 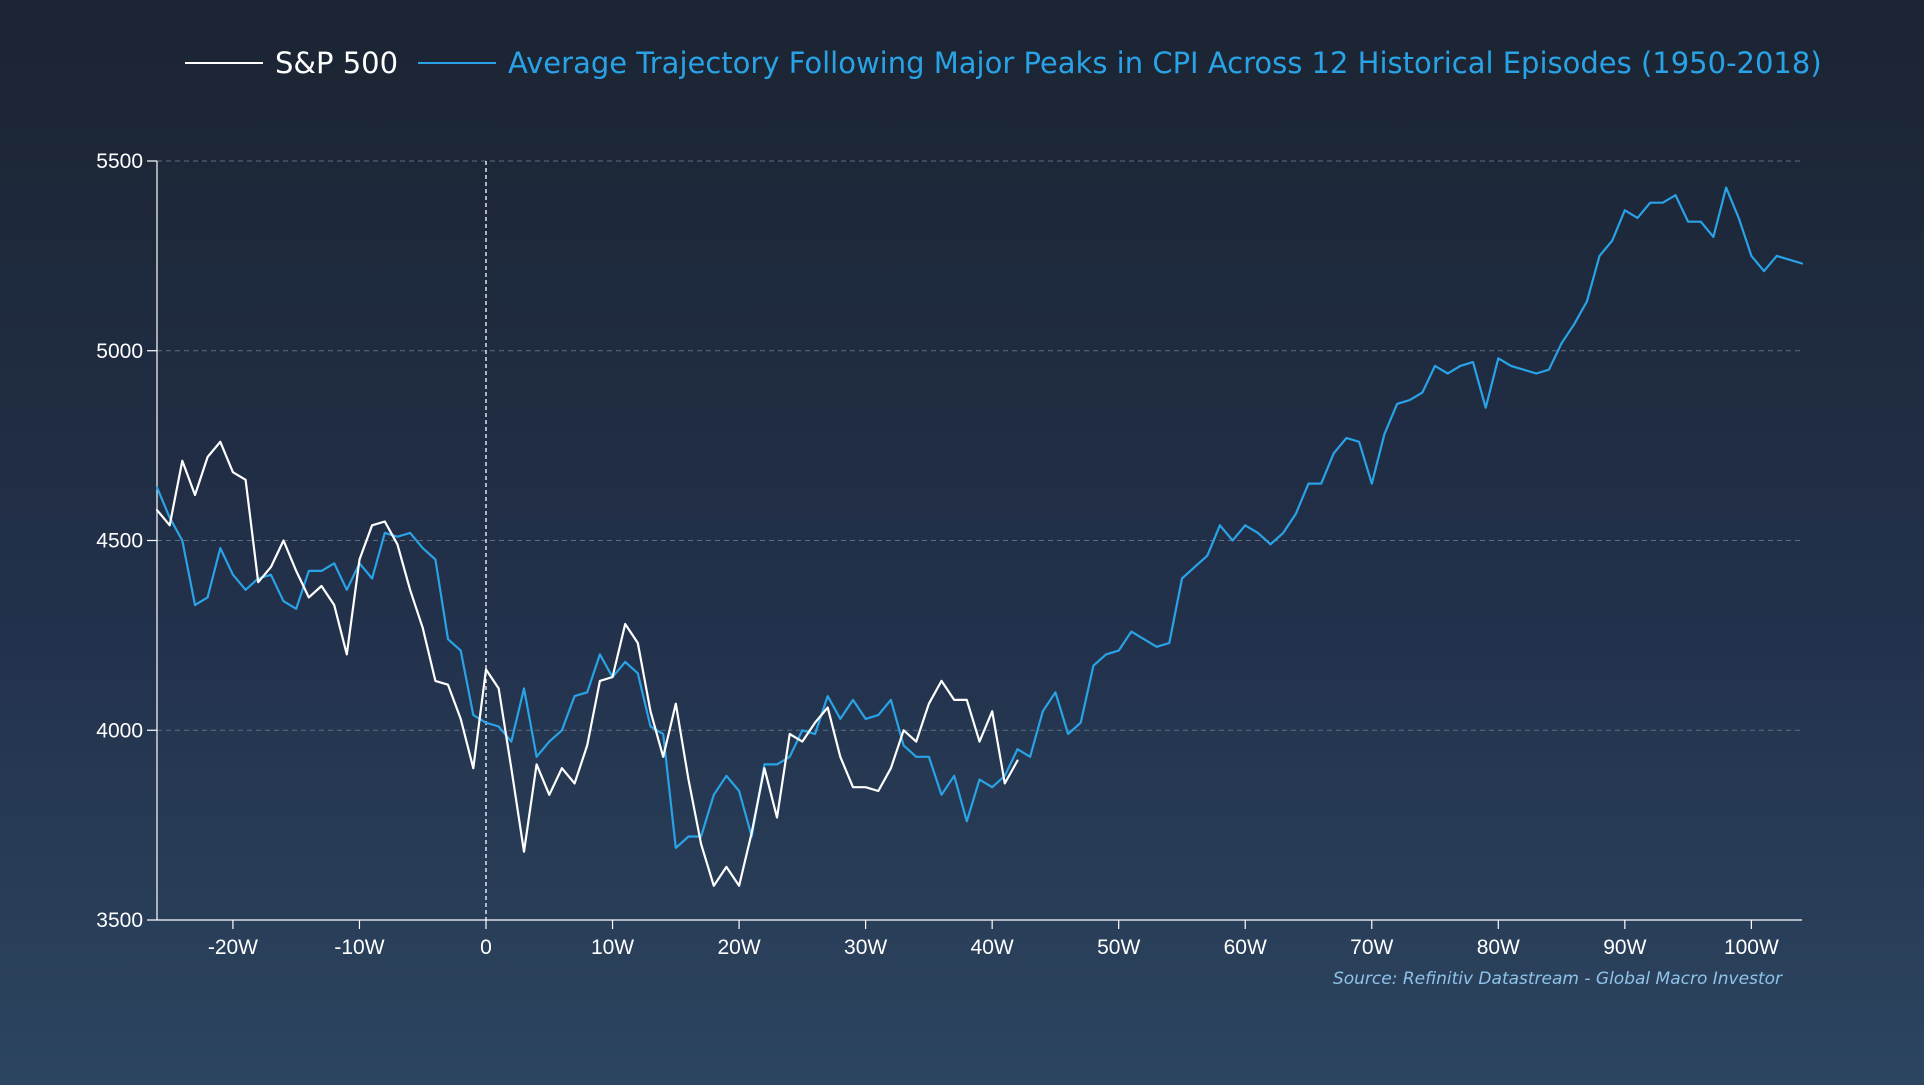 What do you see at coordinates (119, 541) in the screenshot?
I see `y-tick-label: 4500` at bounding box center [119, 541].